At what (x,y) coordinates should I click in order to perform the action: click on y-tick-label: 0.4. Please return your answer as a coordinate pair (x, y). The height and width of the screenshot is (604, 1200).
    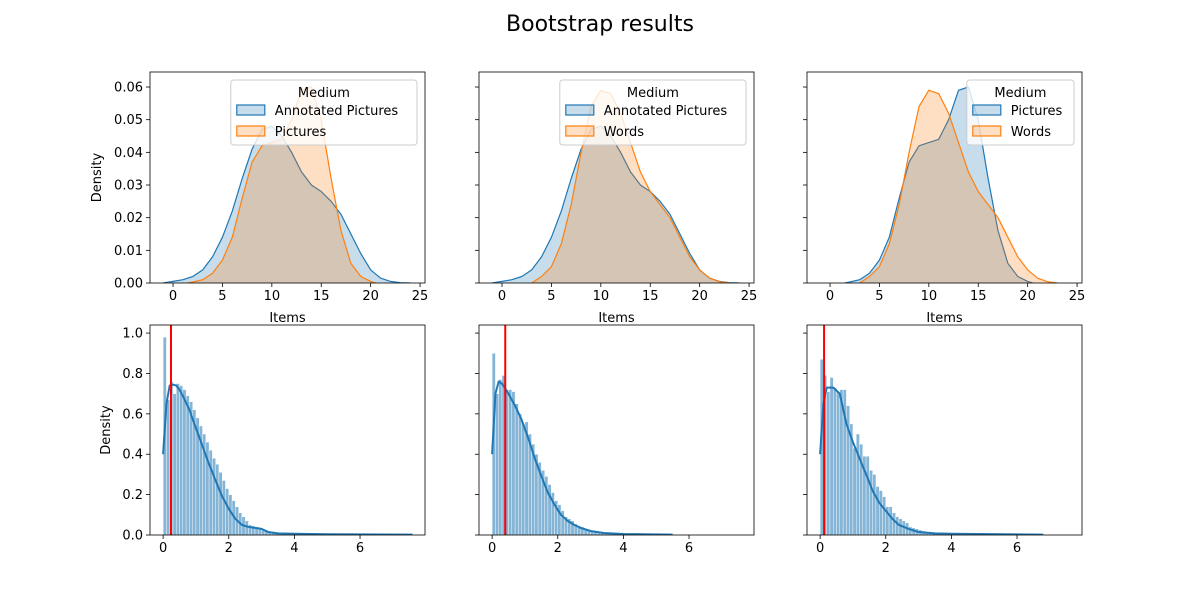
    Looking at the image, I should click on (132, 455).